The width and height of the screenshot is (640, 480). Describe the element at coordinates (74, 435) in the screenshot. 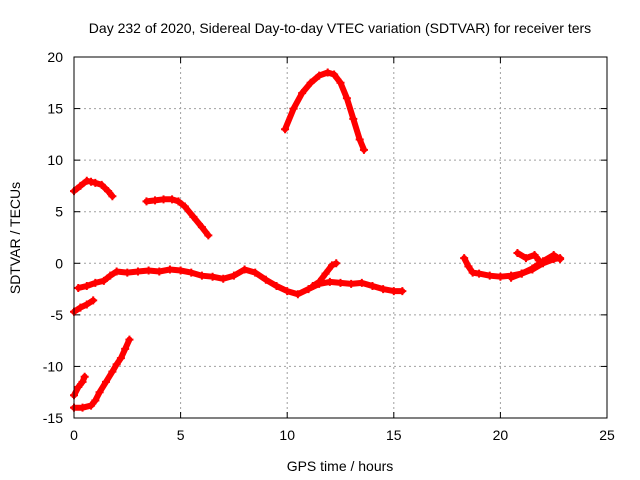

I see `x-tick-label: 0` at that location.